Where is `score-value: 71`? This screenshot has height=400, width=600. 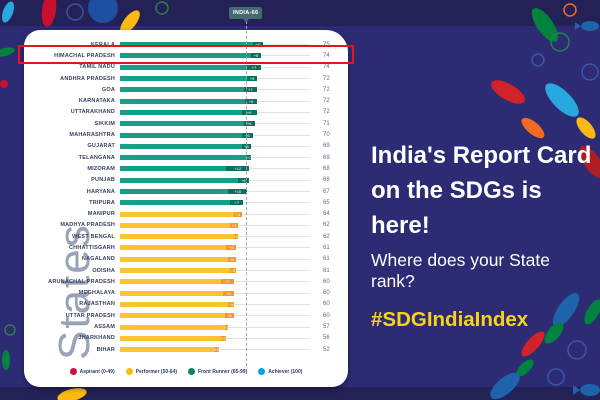 score-value: 71 is located at coordinates (326, 123).